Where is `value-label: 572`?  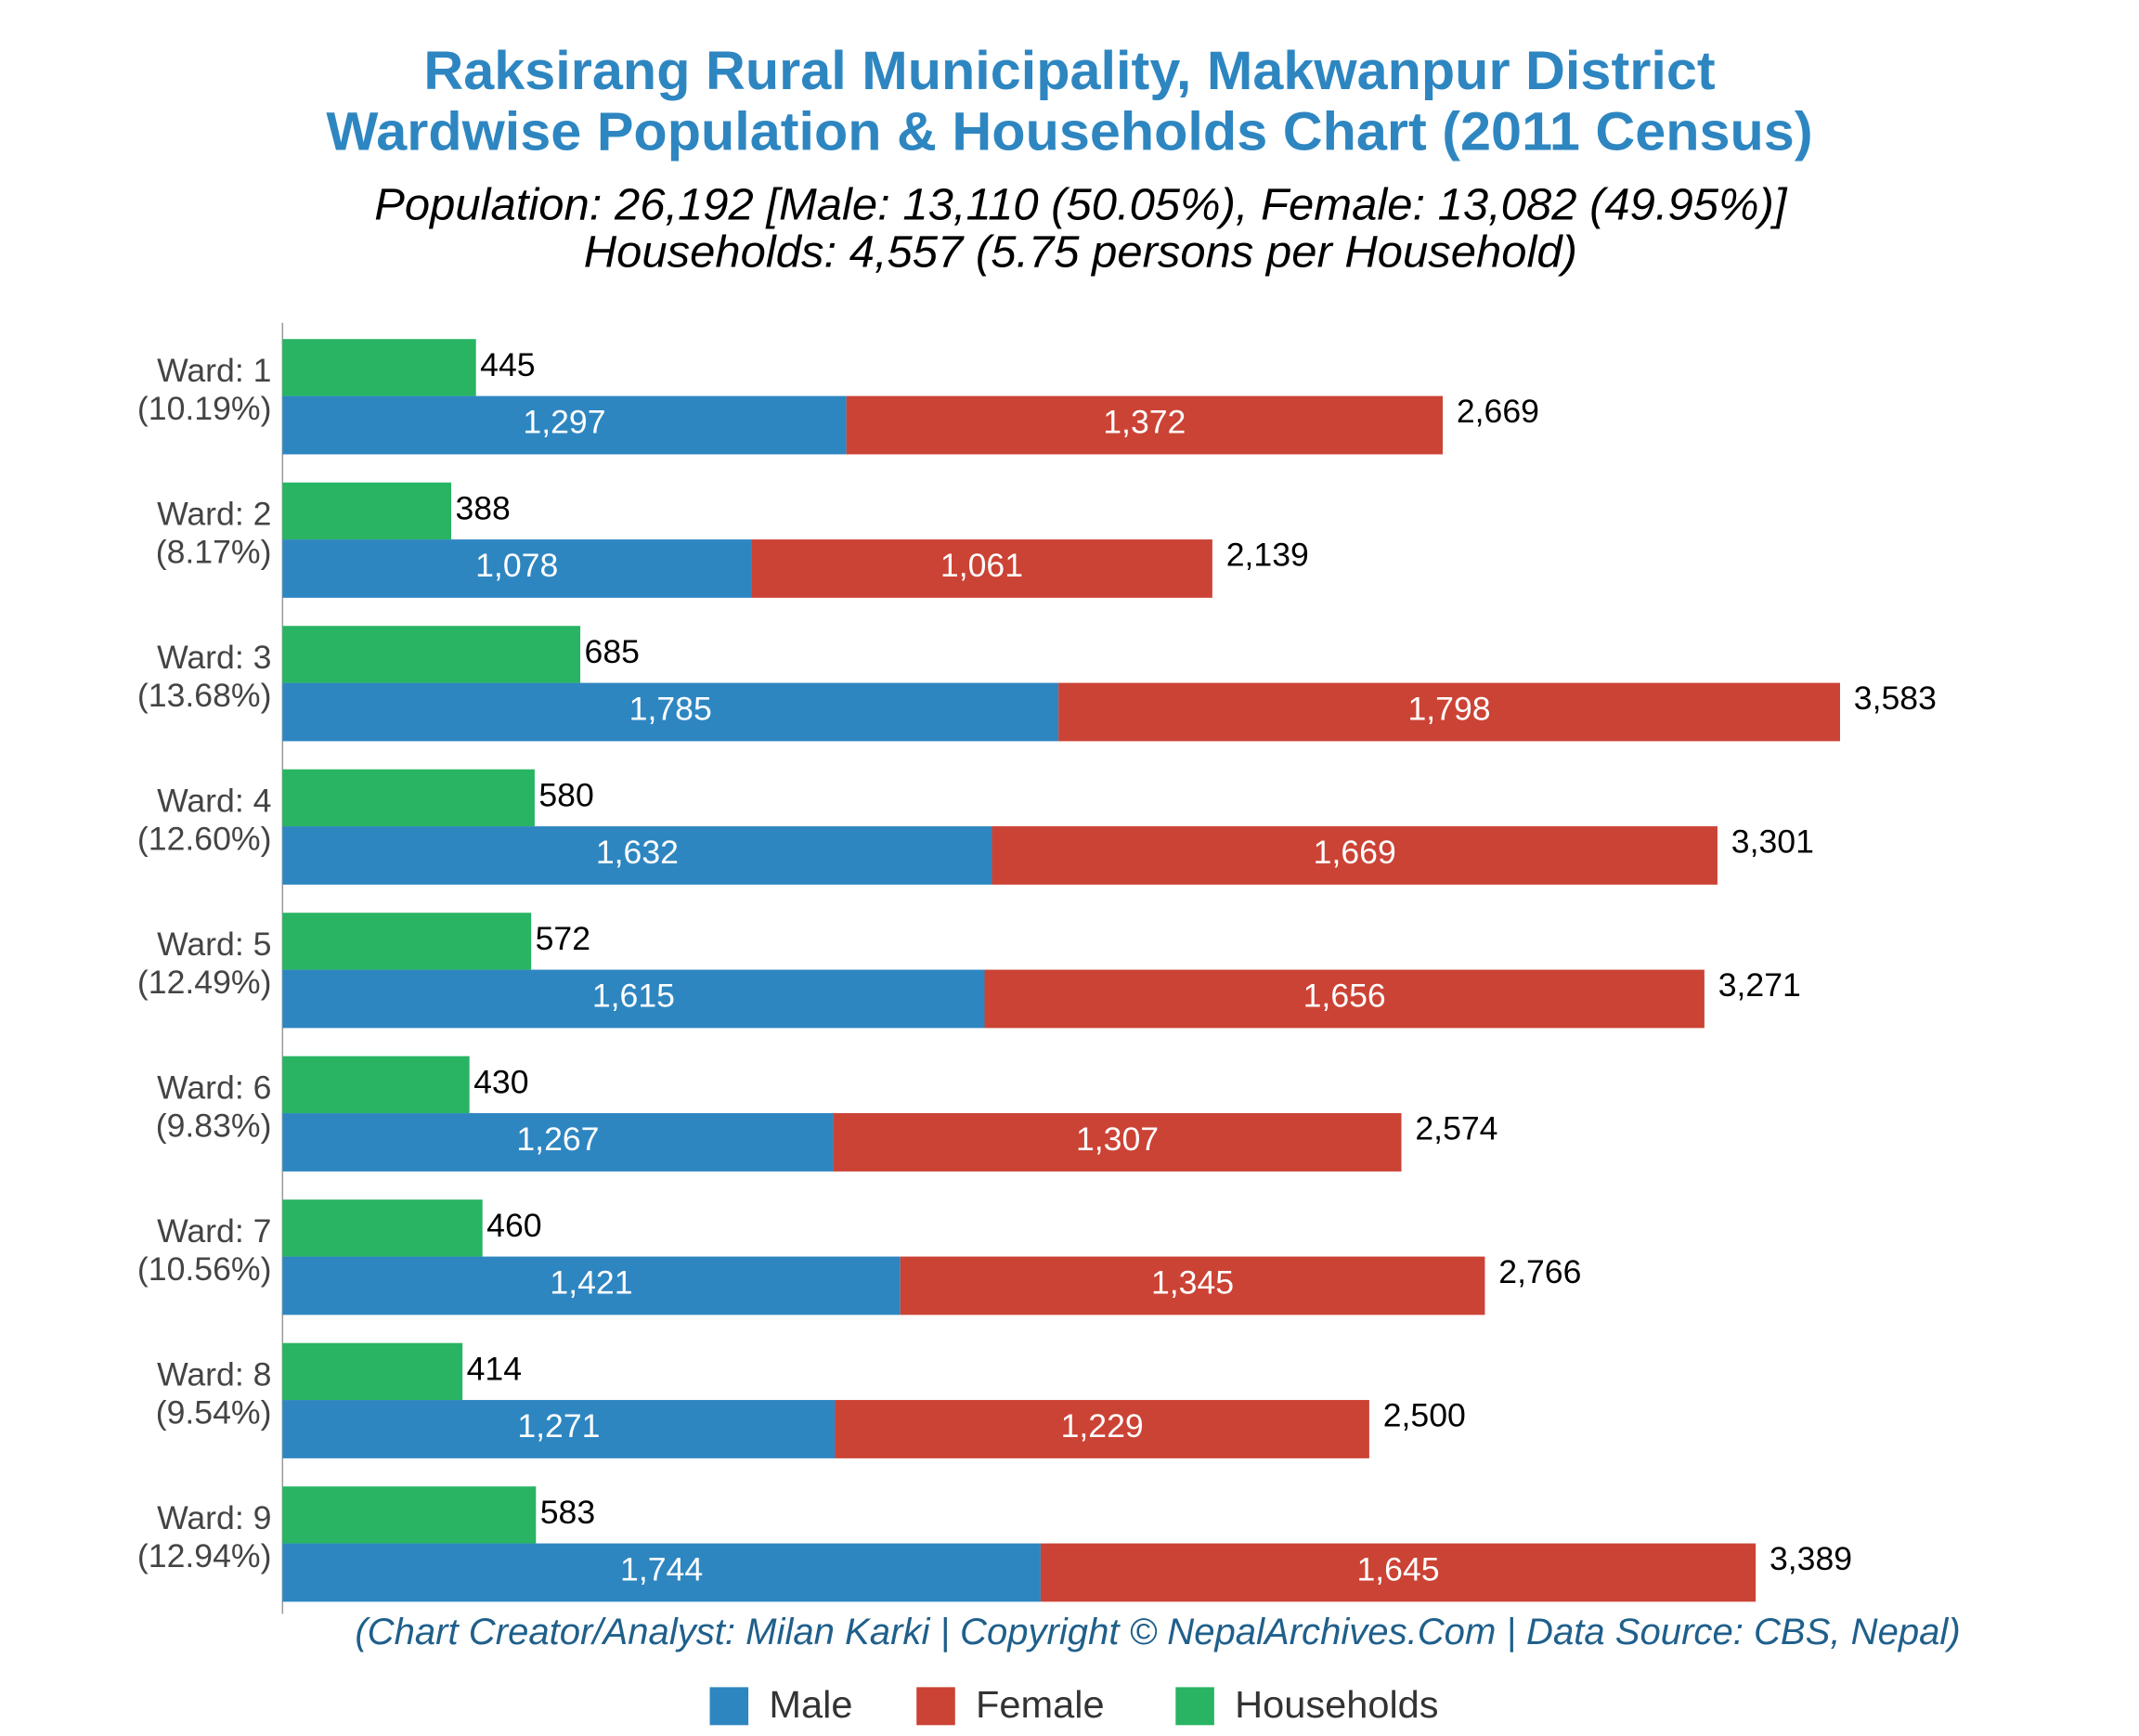
value-label: 572 is located at coordinates (563, 939).